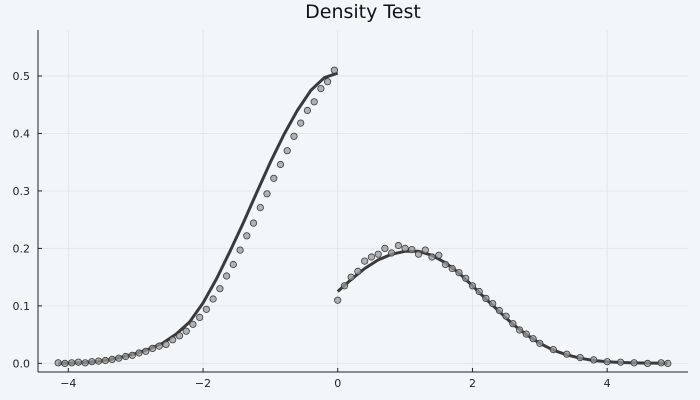 The width and height of the screenshot is (700, 400). Describe the element at coordinates (22, 248) in the screenshot. I see `y-tick-label: 0.2` at that location.